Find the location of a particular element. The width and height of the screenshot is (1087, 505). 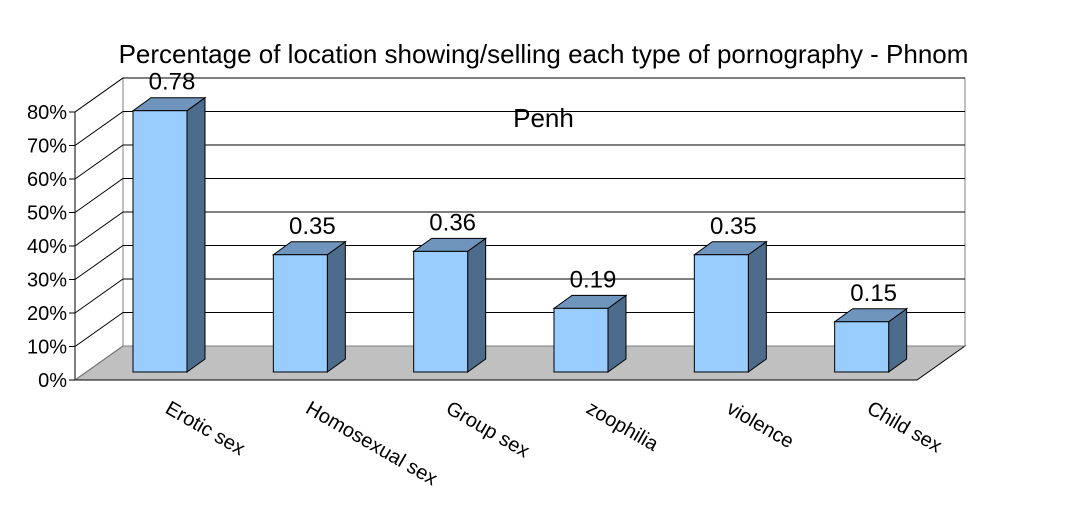

y-tick-label: 60% is located at coordinates (47, 180).